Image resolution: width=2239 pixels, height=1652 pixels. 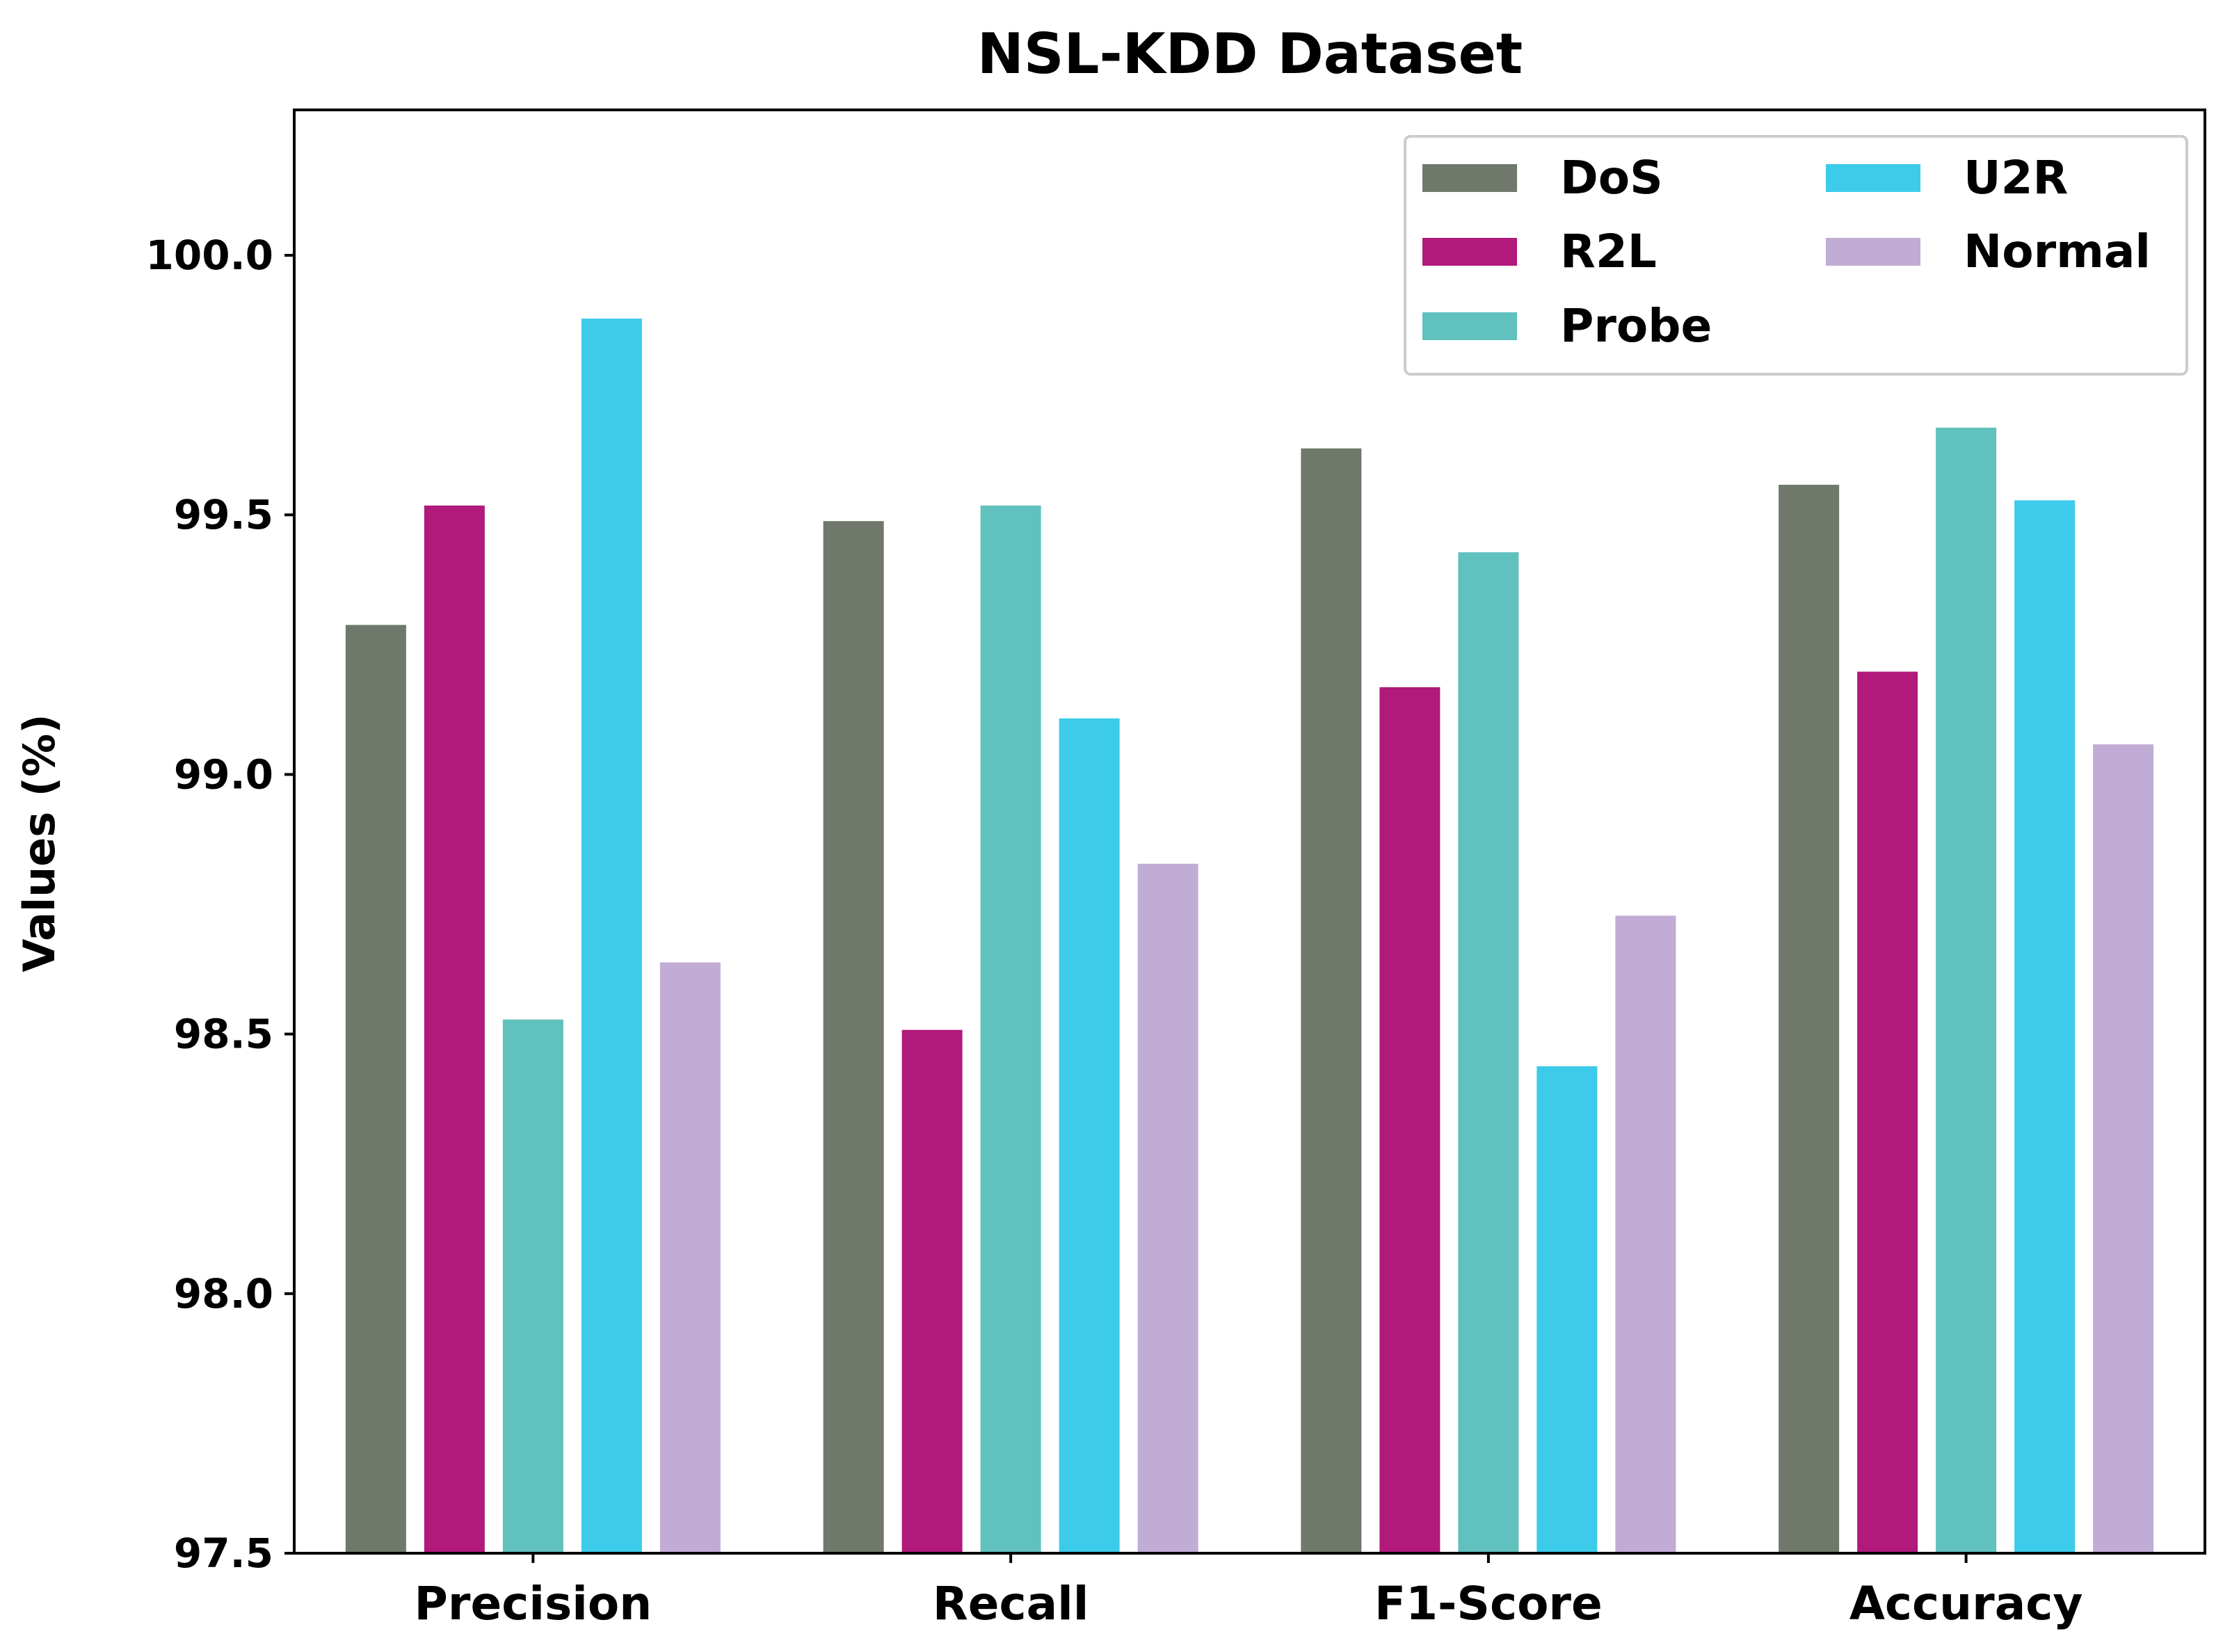 I want to click on x-axis-ticks: Precision Recall F1-Score Accuracy, so click(x=1249, y=1591).